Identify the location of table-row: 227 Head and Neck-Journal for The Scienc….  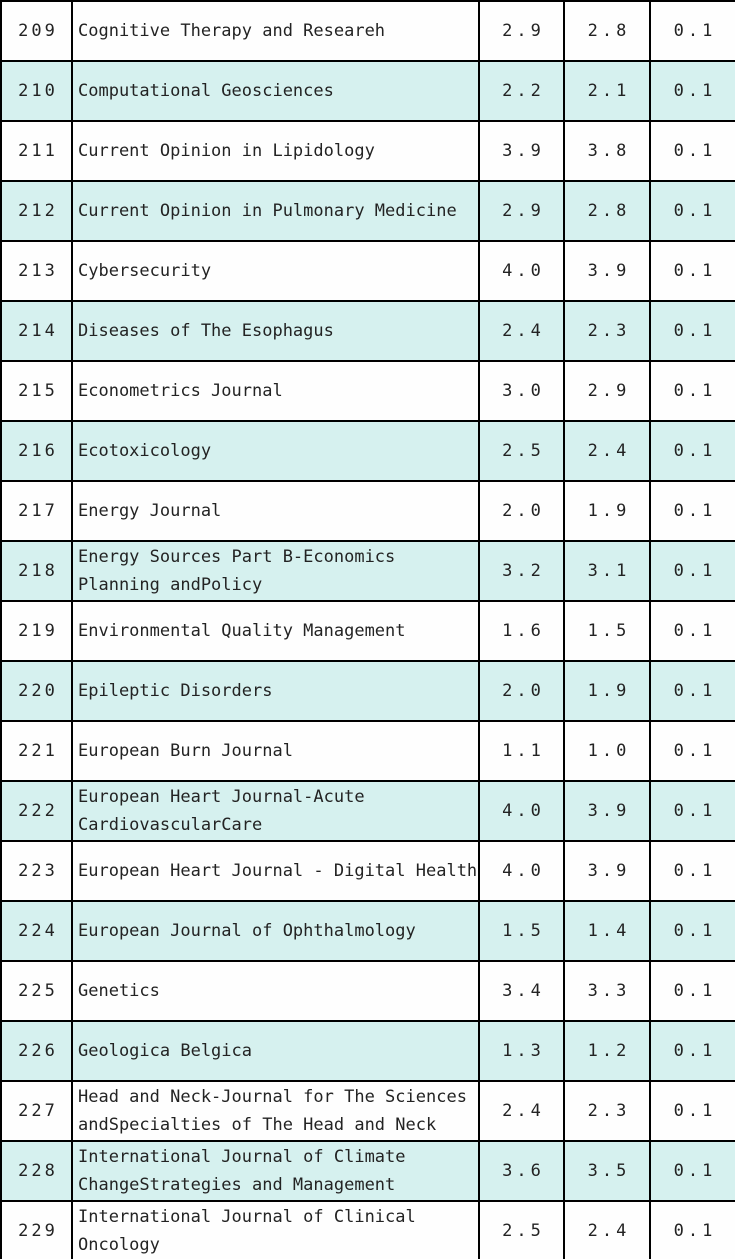
(368, 1112).